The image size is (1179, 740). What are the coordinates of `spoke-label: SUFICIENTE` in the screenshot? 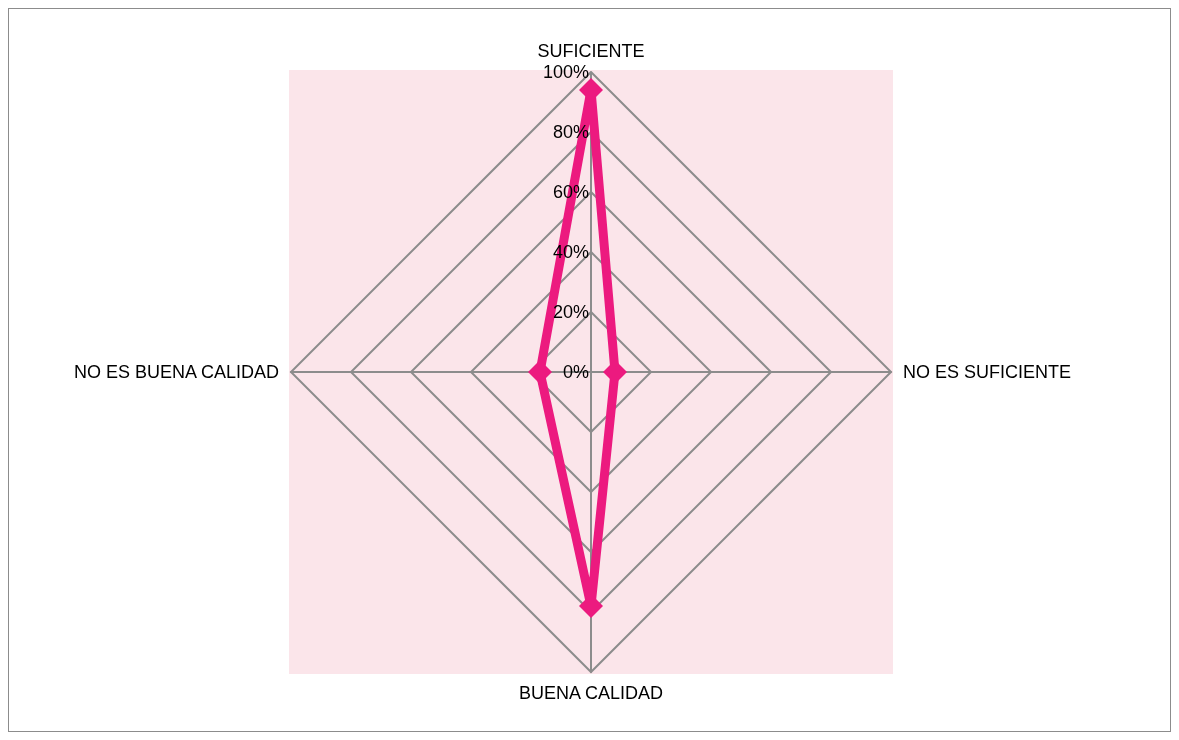 It's located at (591, 51).